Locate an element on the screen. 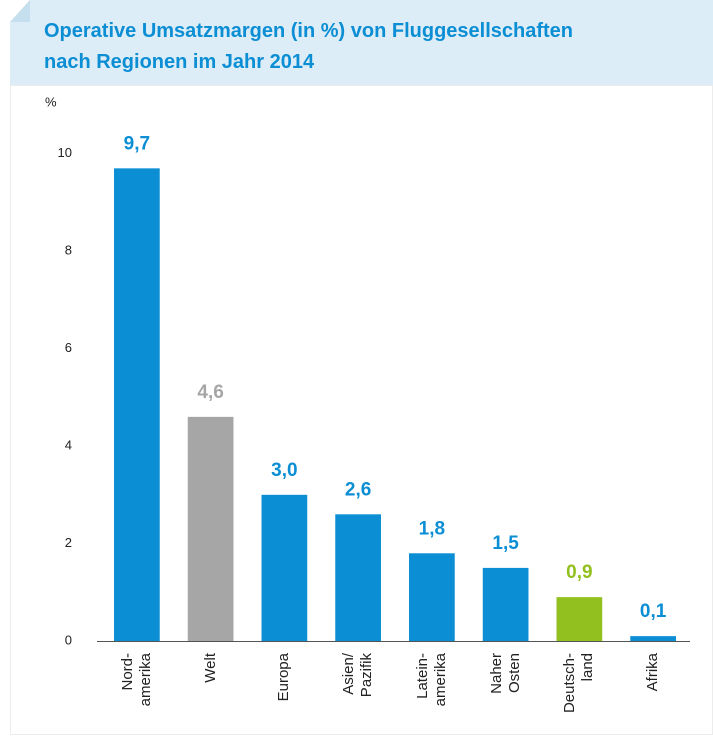 The height and width of the screenshot is (736, 713). x-tick-label: Europa is located at coordinates (284, 677).